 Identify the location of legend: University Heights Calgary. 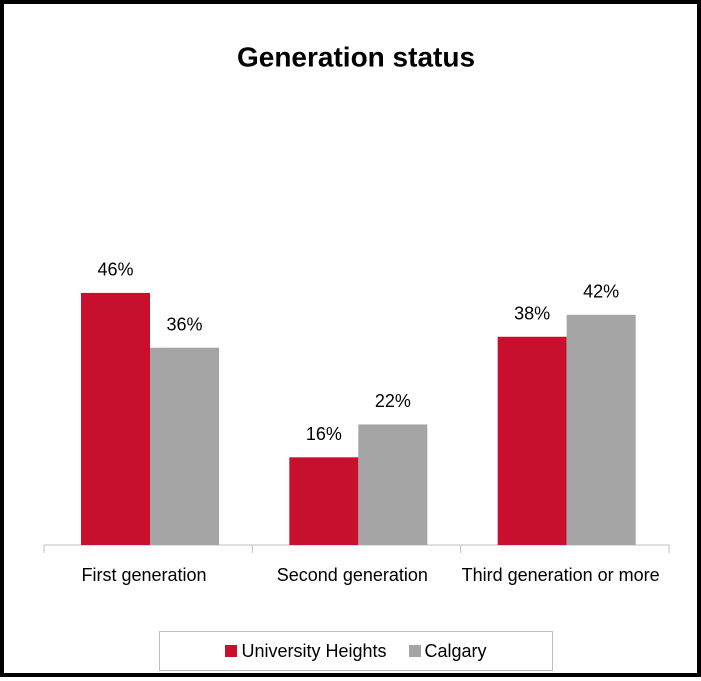
(356, 651).